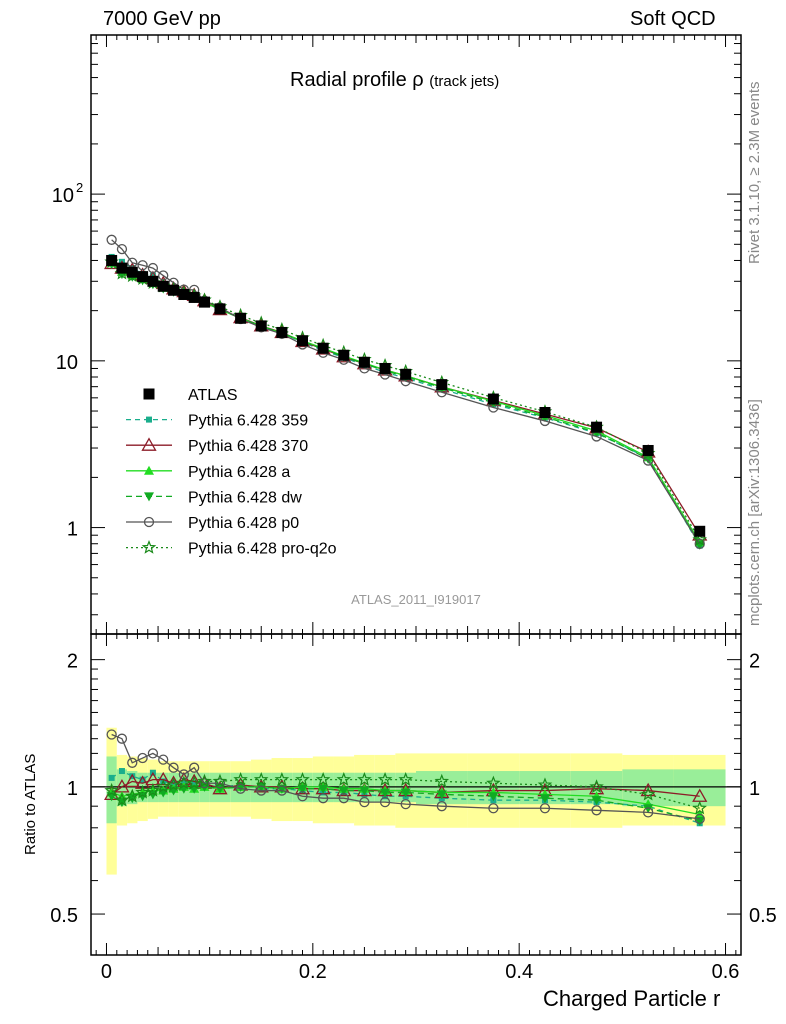 The width and height of the screenshot is (786, 1024). I want to click on legend-marker-pythia-6-428-pro-q2o, so click(149, 546).